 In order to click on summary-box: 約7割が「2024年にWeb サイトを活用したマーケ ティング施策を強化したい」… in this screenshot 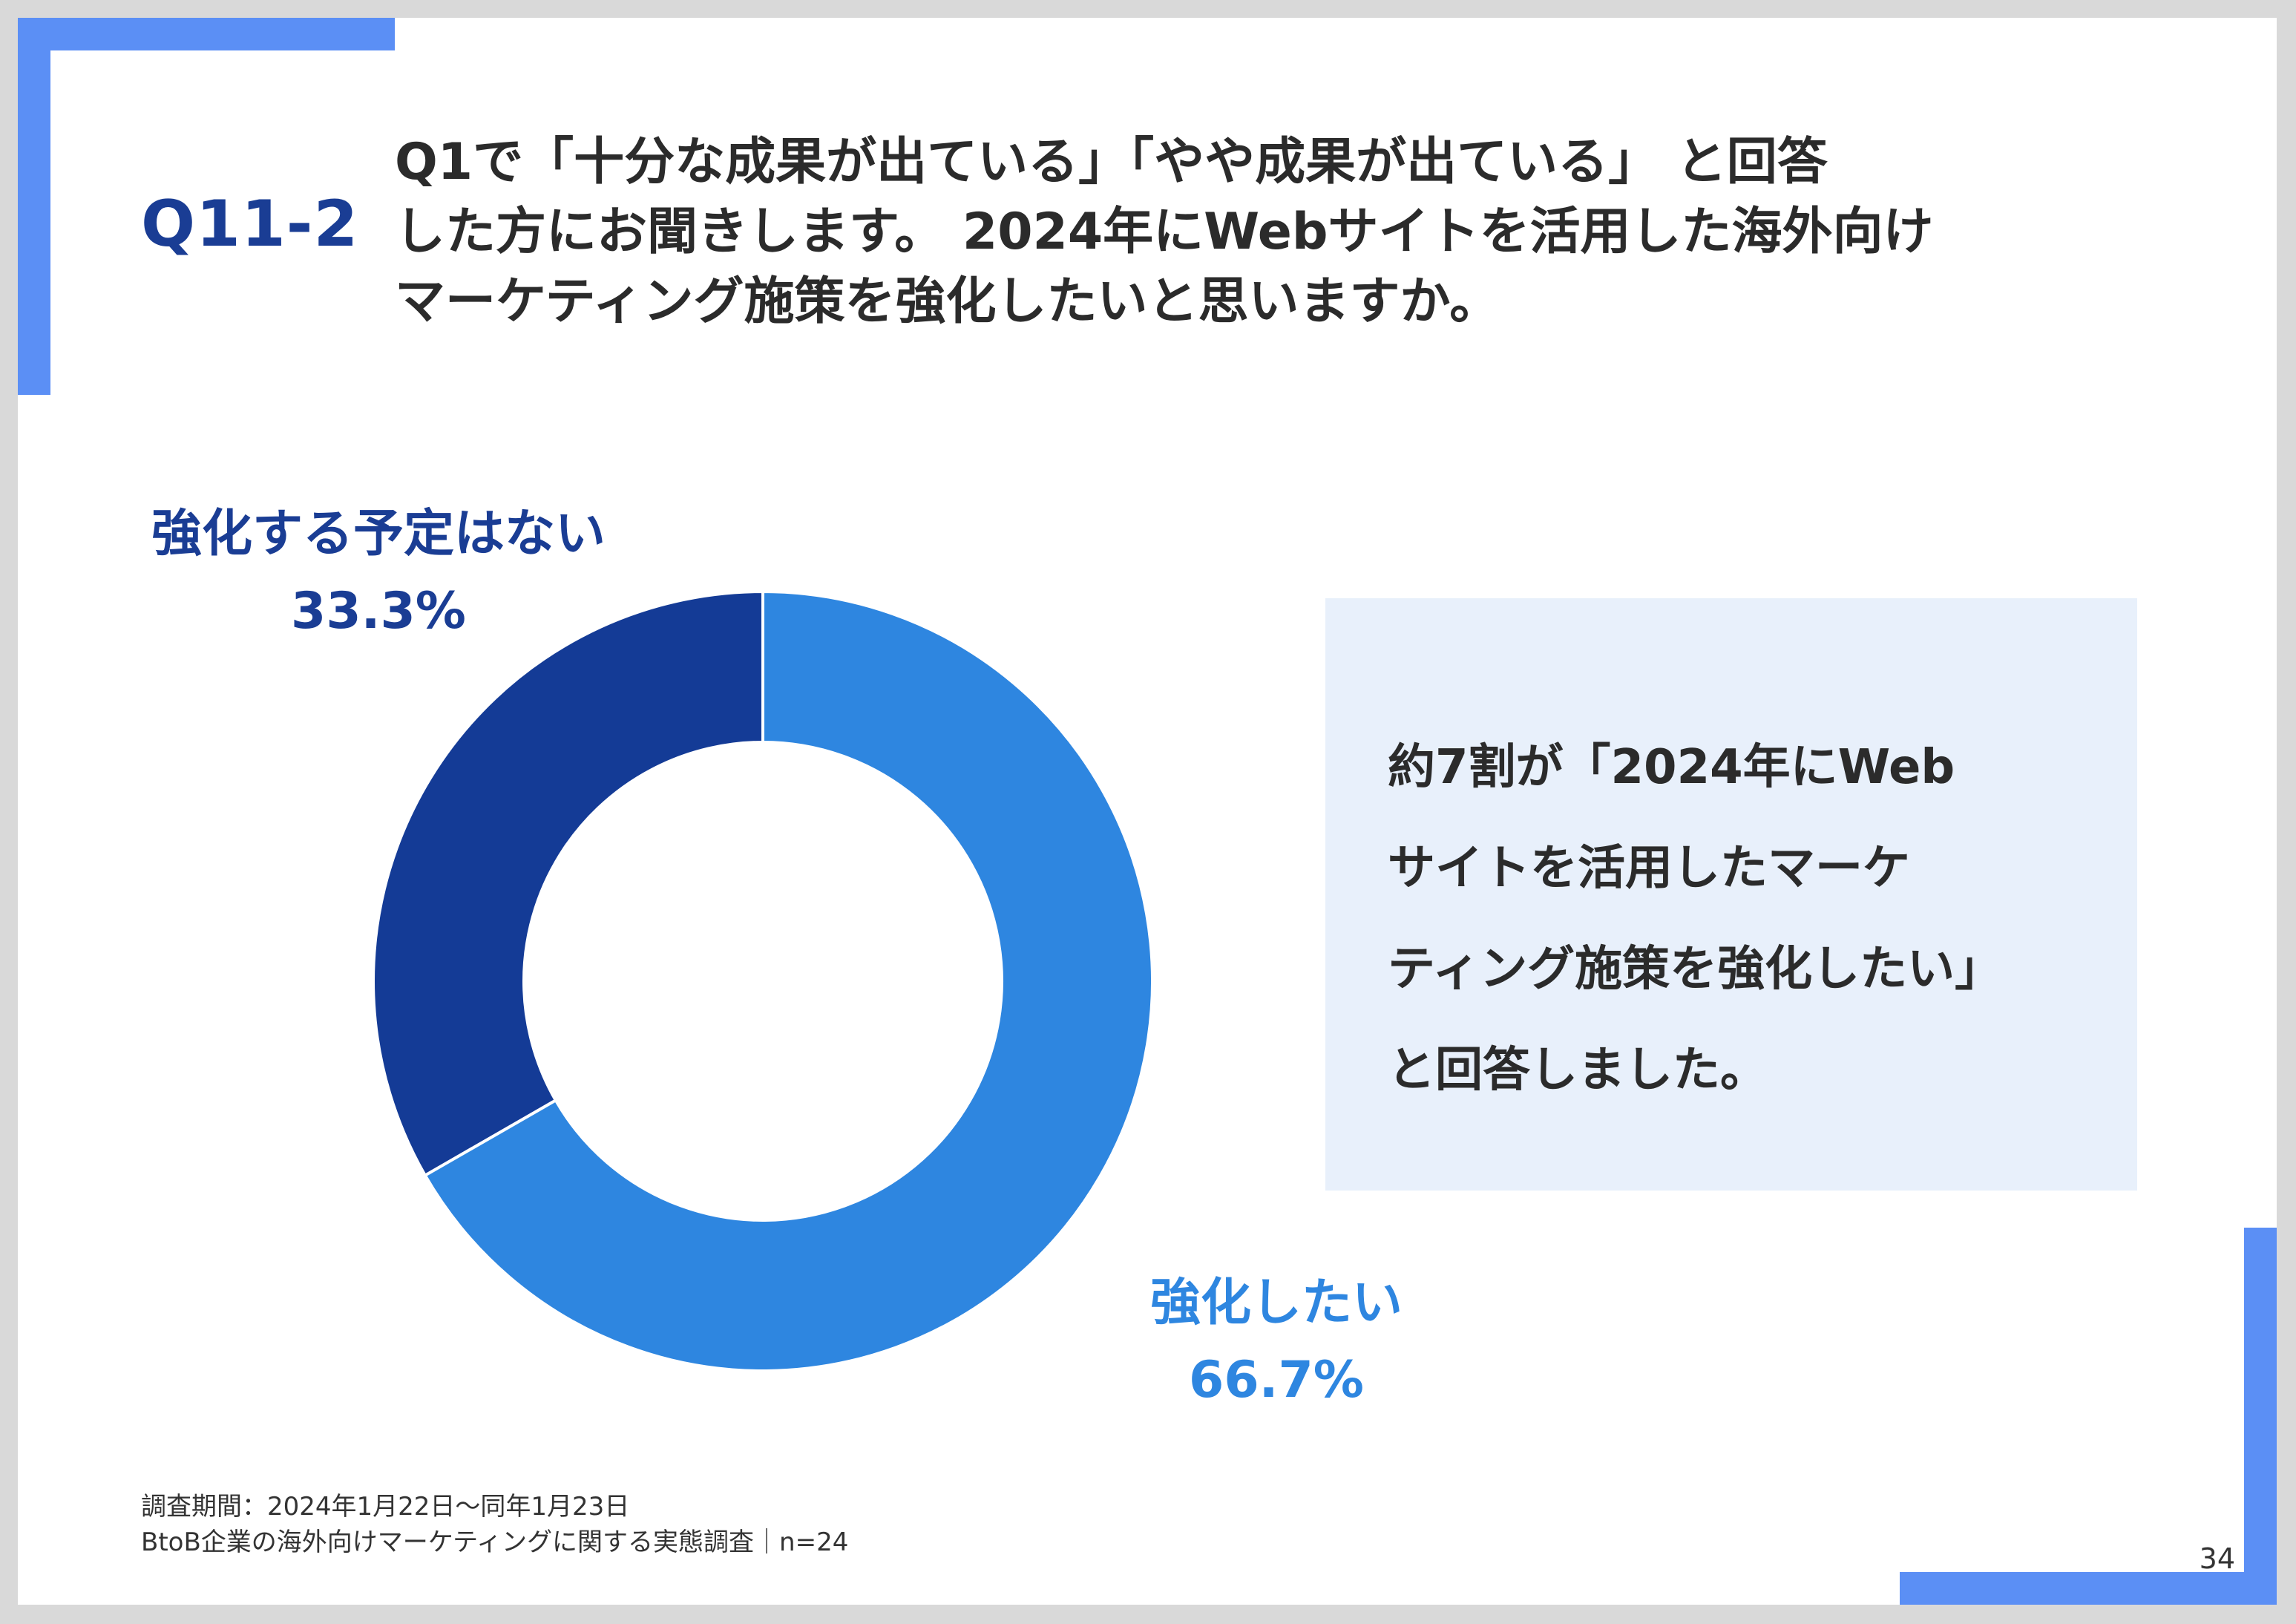, I will do `click(1731, 895)`.